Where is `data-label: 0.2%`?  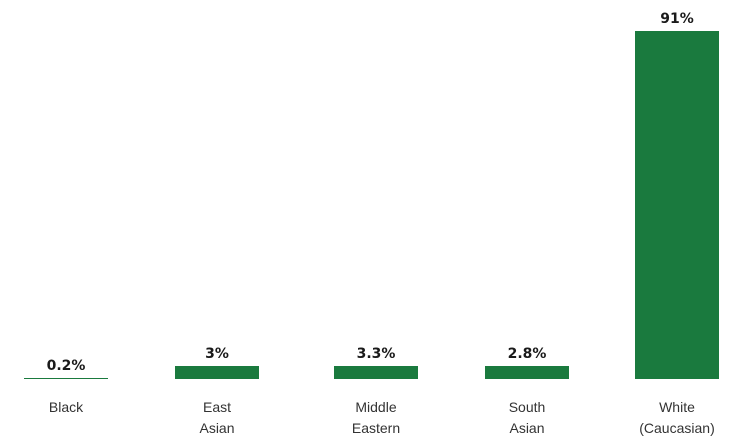 data-label: 0.2% is located at coordinates (66, 366).